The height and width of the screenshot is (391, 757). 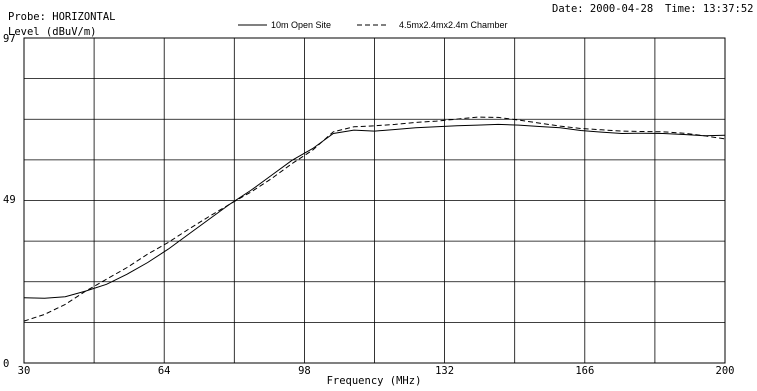 What do you see at coordinates (6, 364) in the screenshot?
I see `y-tick-label: 0` at bounding box center [6, 364].